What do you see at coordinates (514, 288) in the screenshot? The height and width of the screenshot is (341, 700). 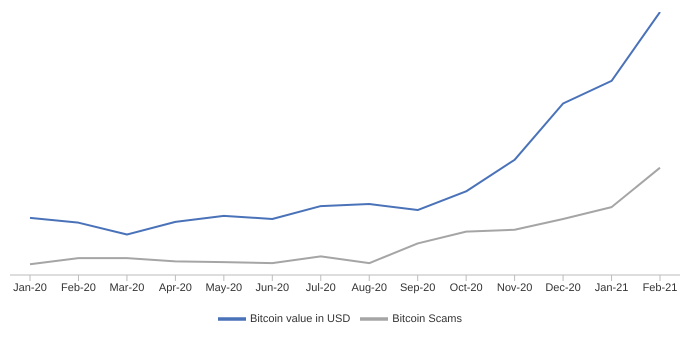 I see `x-tick-label: Nov-20` at bounding box center [514, 288].